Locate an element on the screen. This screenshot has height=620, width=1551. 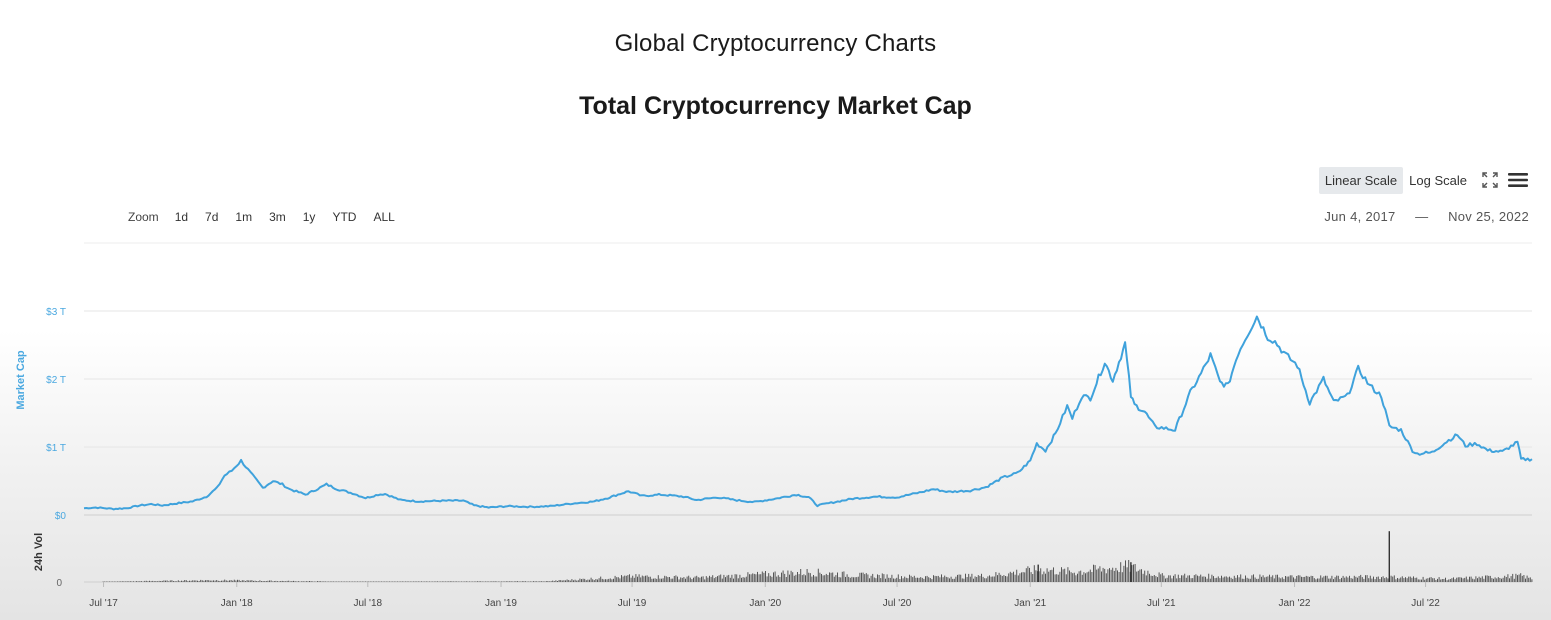
zoom-bar: Zoom 1d 7d 1m 3m 1y YTD ALL is located at coordinates (270, 219).